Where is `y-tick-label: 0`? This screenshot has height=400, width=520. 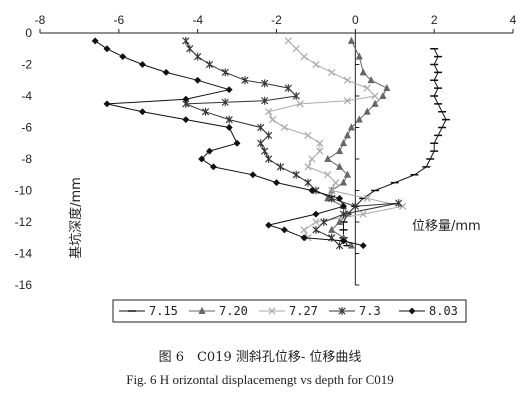
y-tick-label: 0 is located at coordinates (28, 33).